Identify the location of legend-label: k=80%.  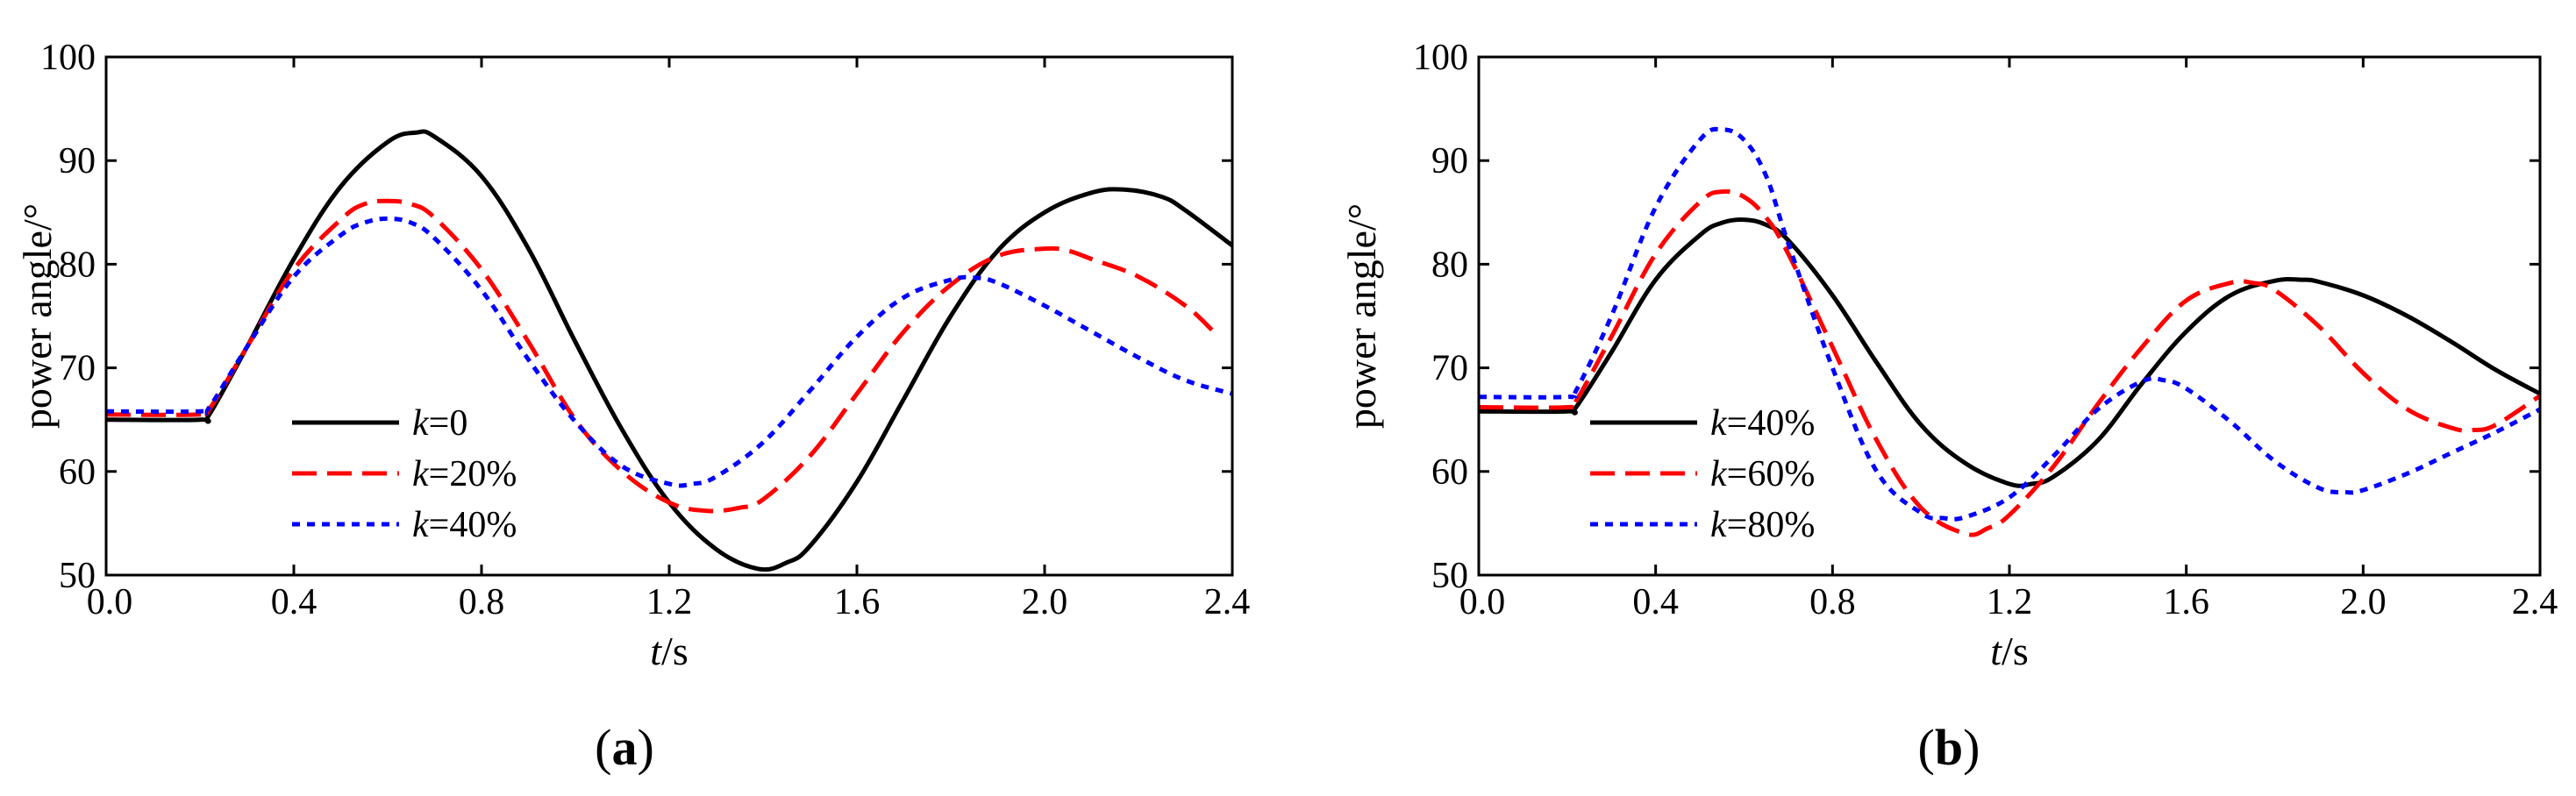
(1763, 525).